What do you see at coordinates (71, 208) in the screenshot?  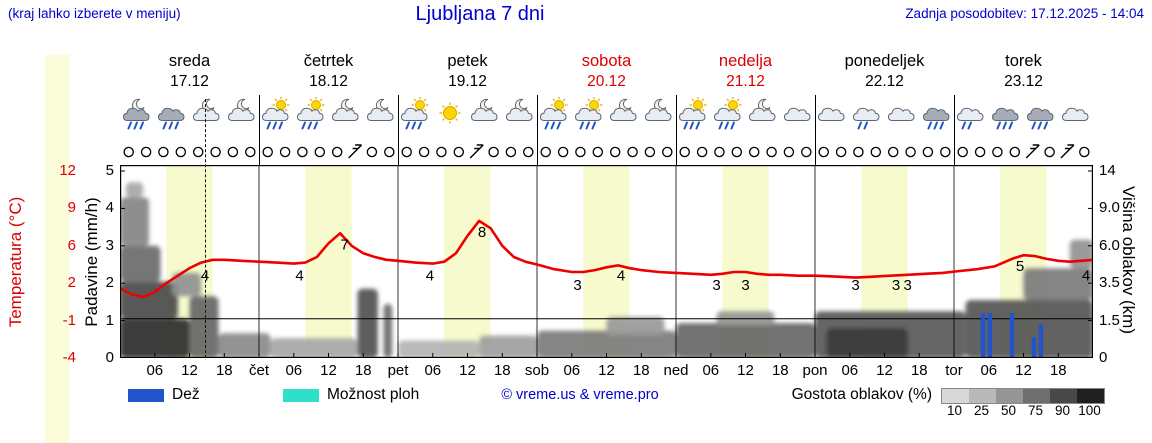 I see `temp-axis-tick: 9` at bounding box center [71, 208].